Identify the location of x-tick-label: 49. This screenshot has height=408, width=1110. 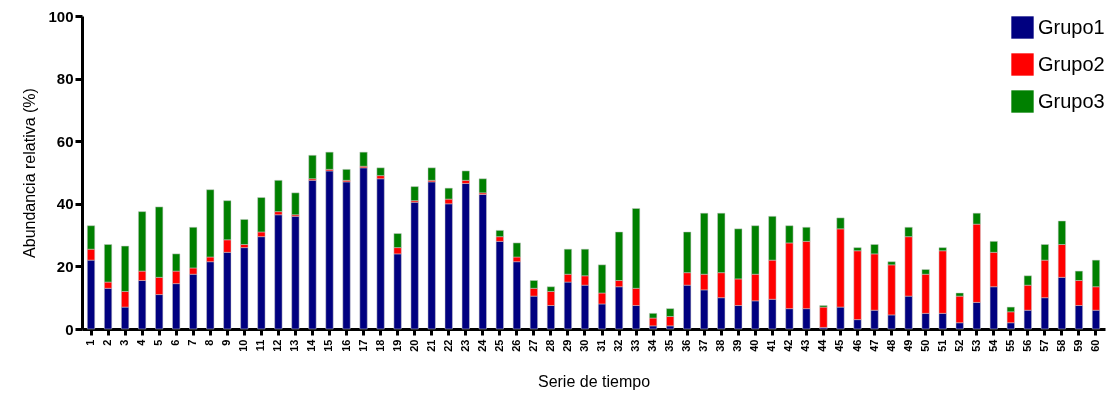
(907, 345).